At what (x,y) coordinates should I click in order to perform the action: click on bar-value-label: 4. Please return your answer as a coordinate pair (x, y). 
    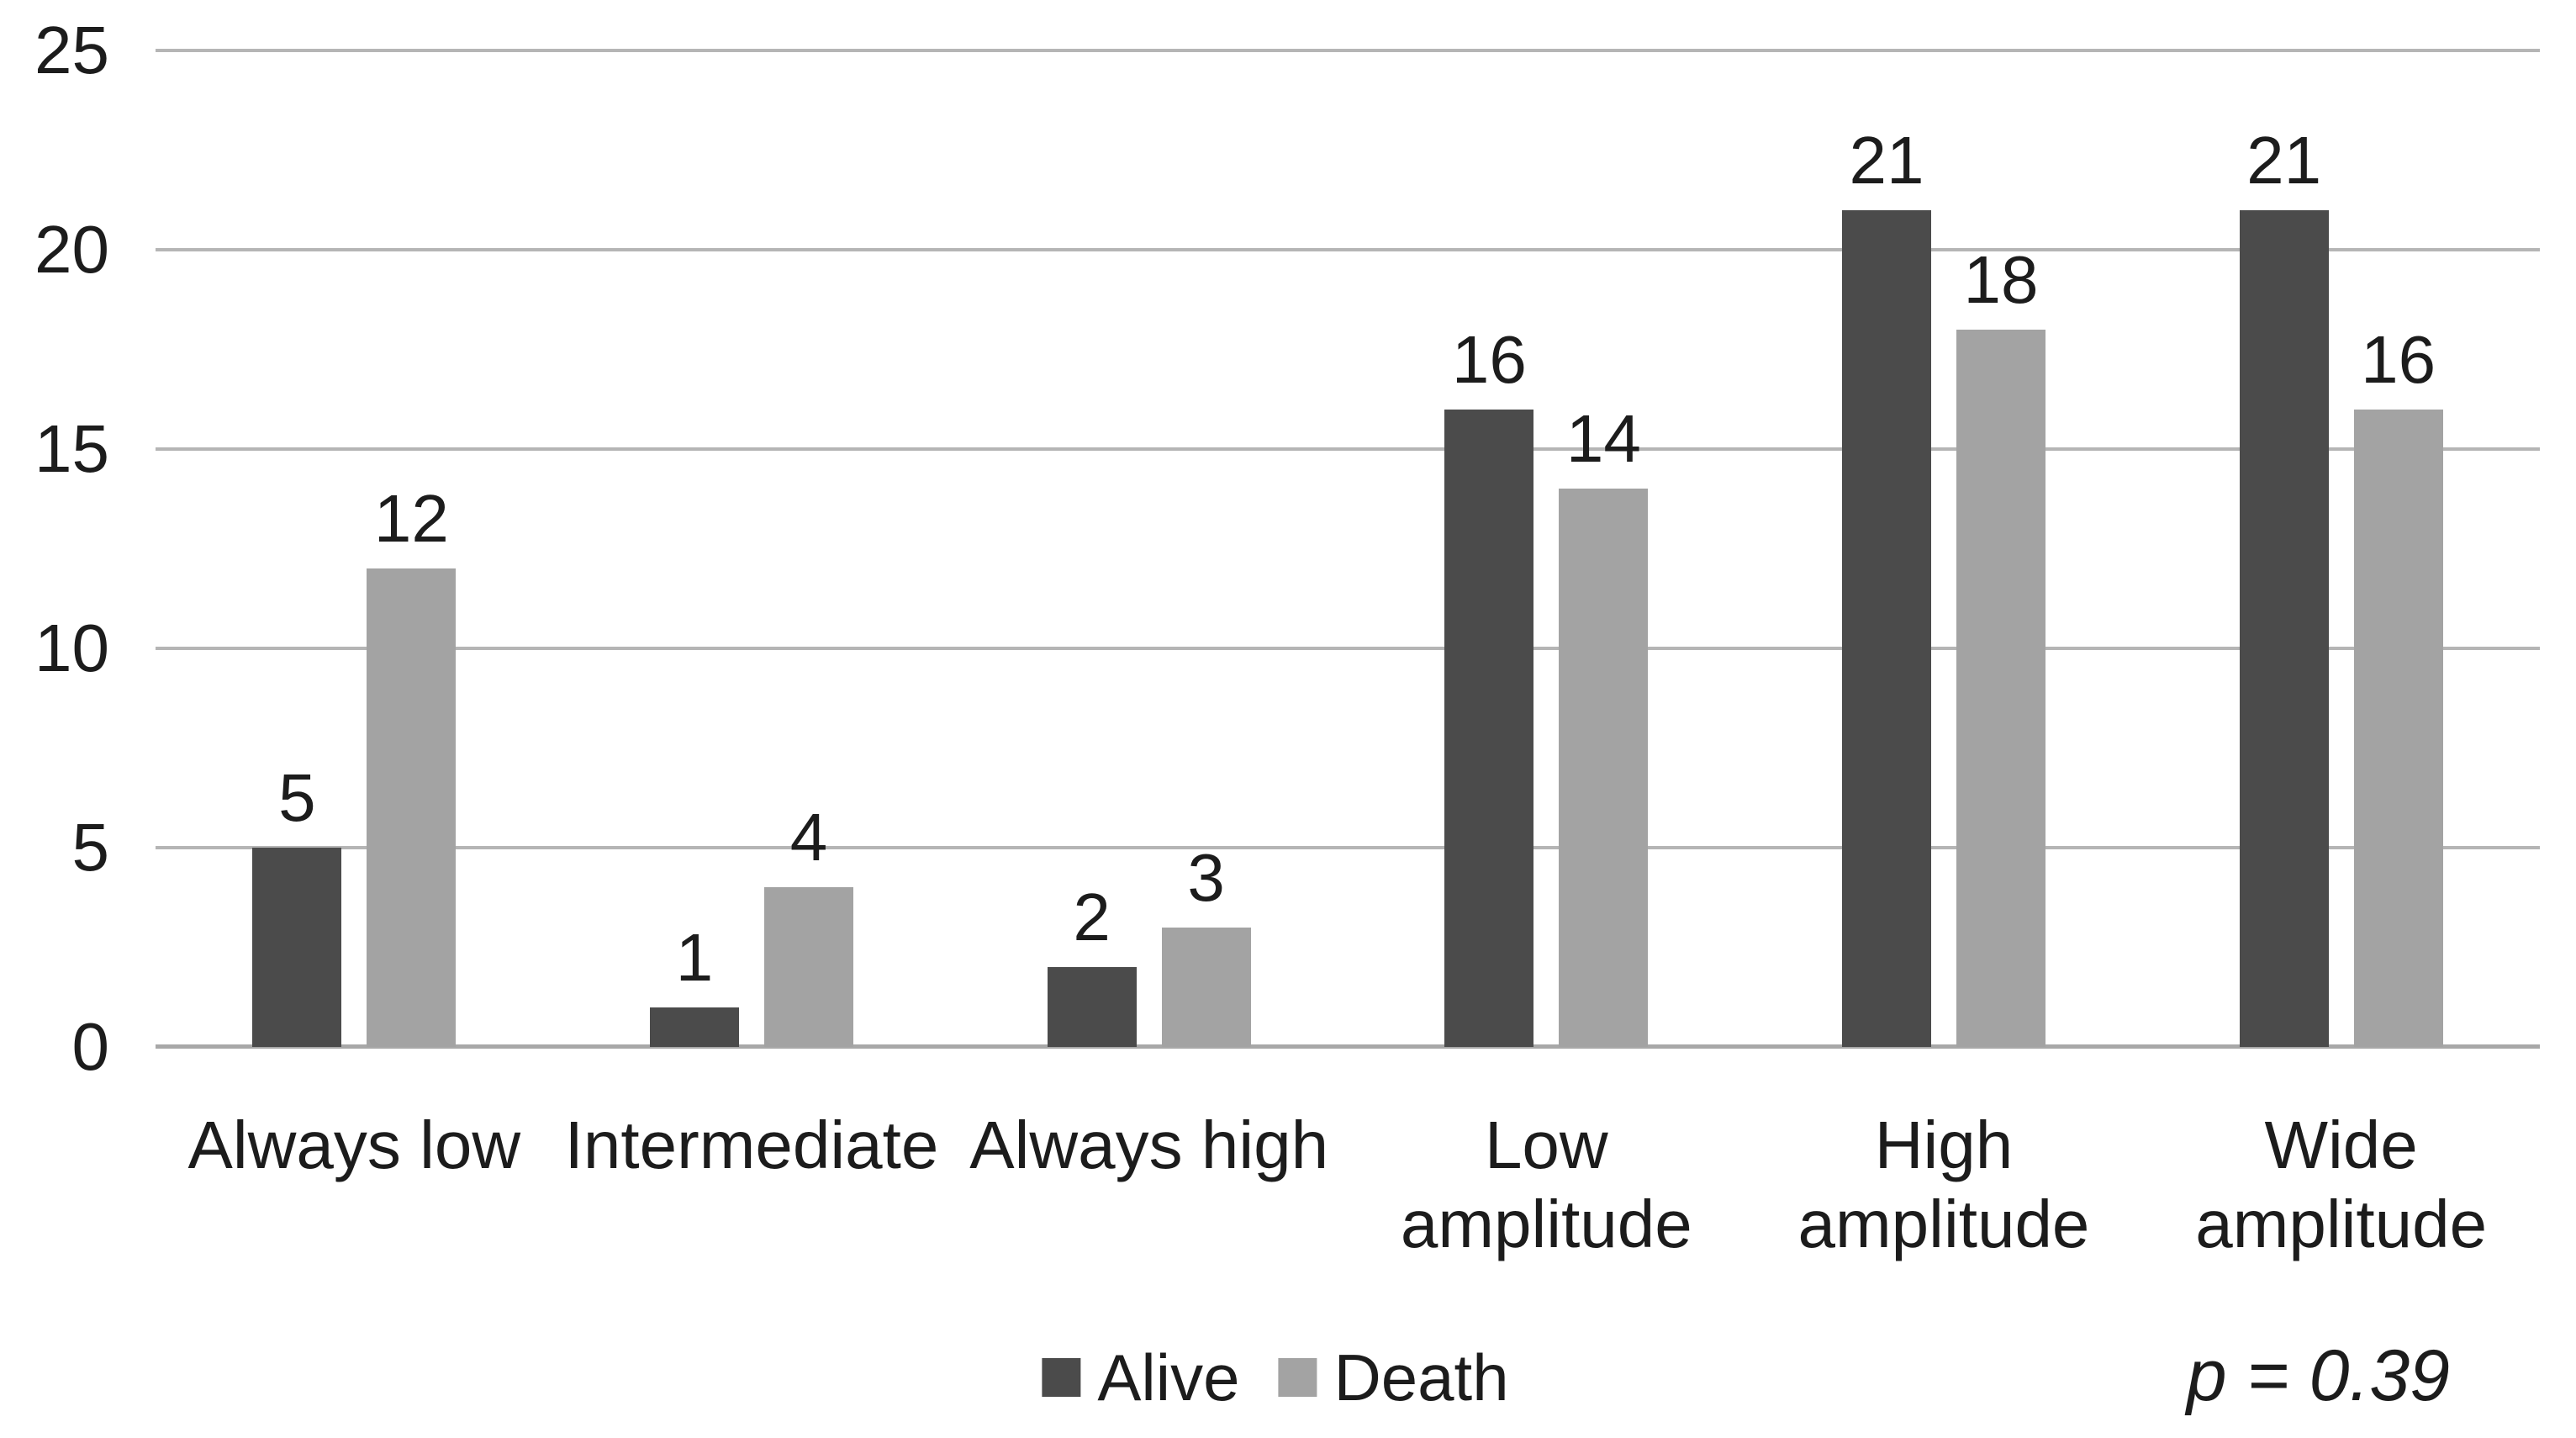
    Looking at the image, I should click on (809, 837).